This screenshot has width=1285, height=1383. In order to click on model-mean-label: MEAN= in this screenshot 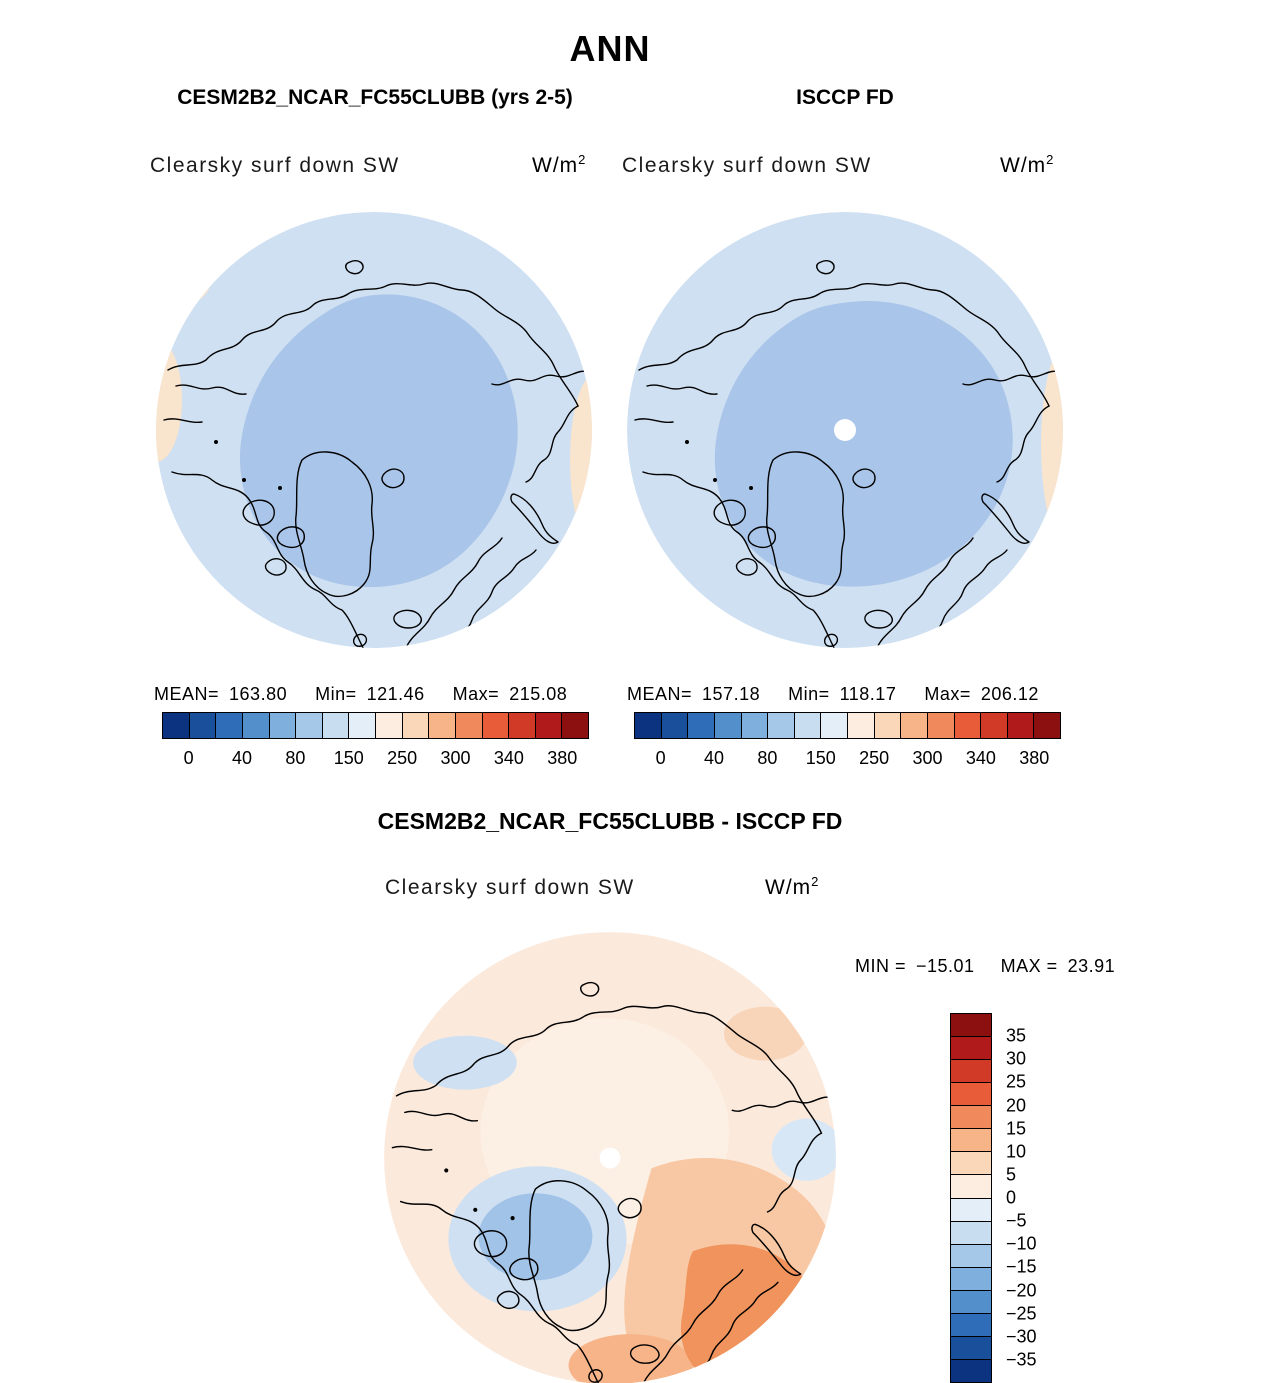, I will do `click(187, 694)`.